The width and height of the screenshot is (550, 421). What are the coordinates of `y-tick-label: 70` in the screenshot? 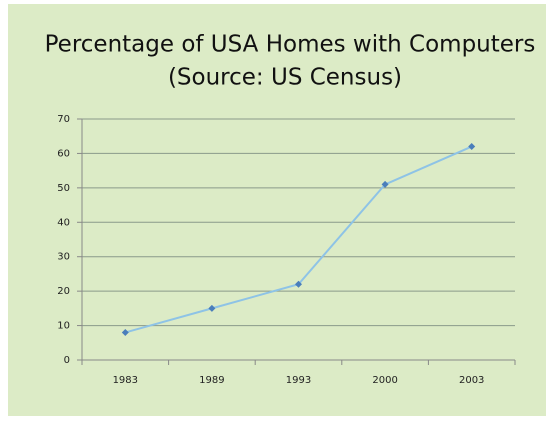 It's located at (63, 119).